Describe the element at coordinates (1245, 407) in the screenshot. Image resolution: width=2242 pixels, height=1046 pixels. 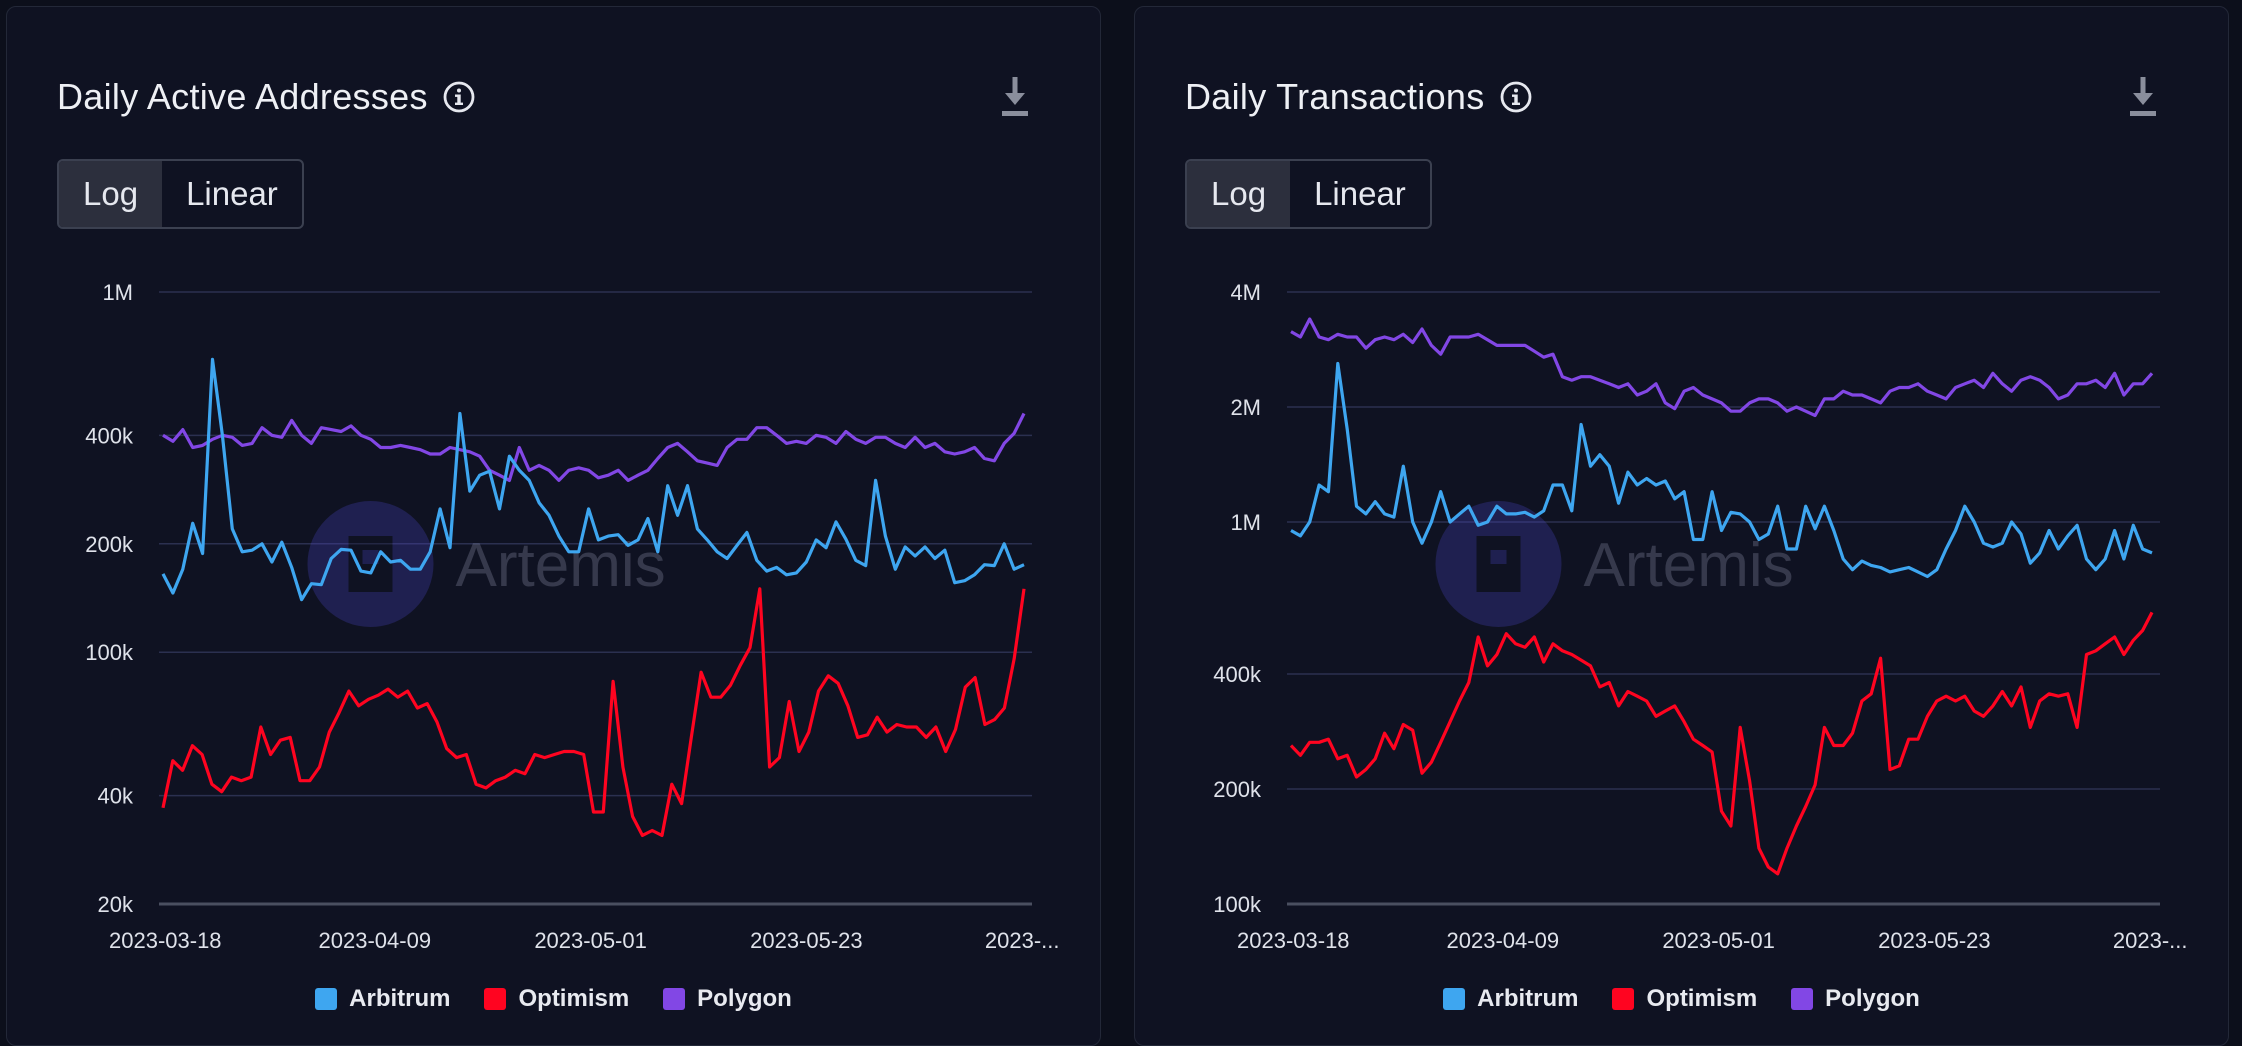
I see `y-tick-label: 2M` at that location.